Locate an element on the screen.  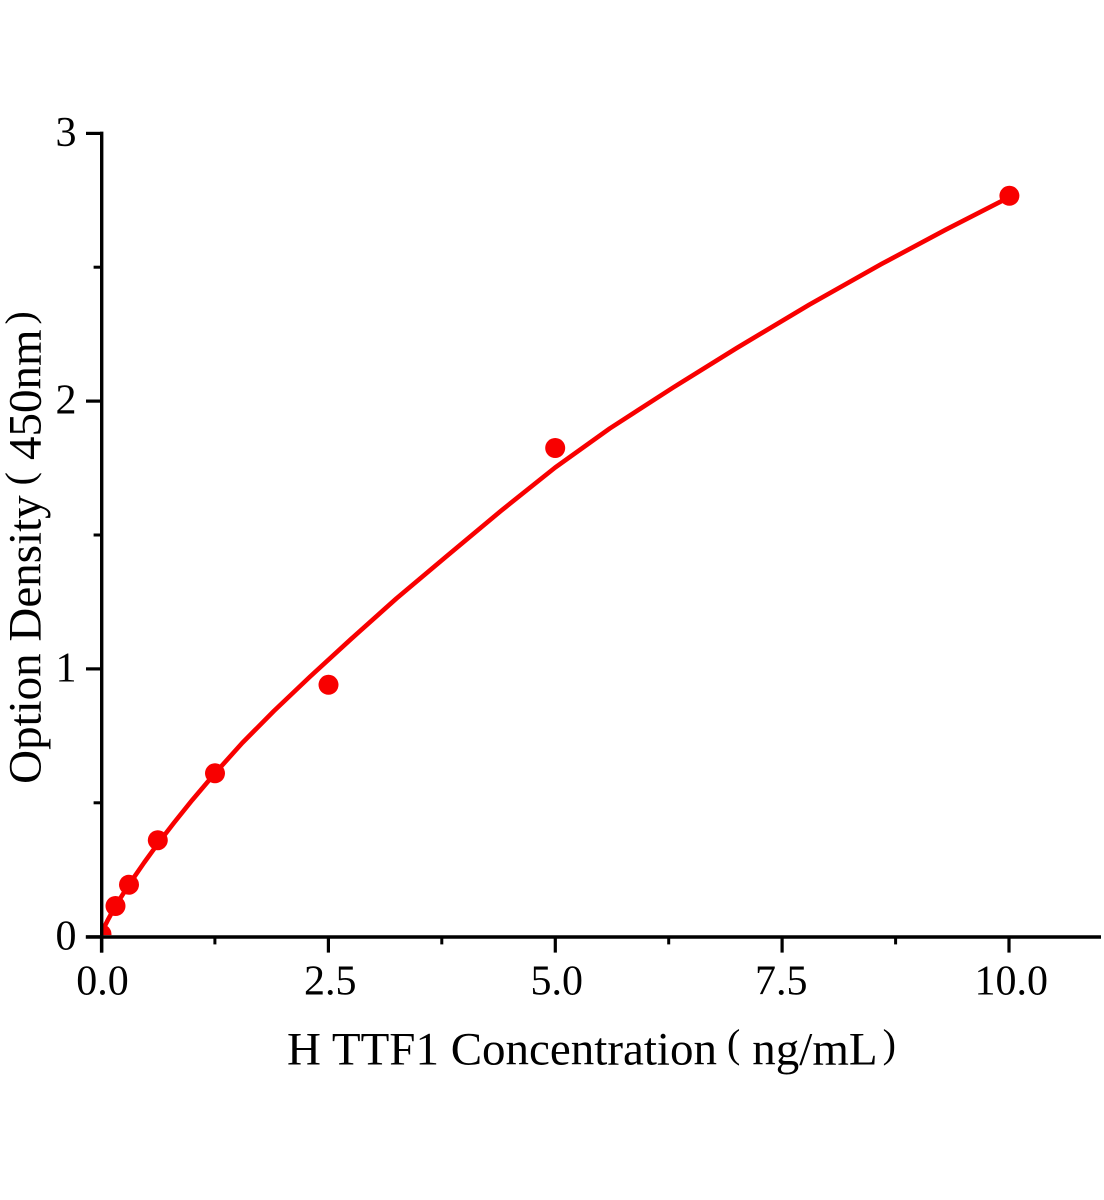
svg-text: 5.0 is located at coordinates (557, 981).